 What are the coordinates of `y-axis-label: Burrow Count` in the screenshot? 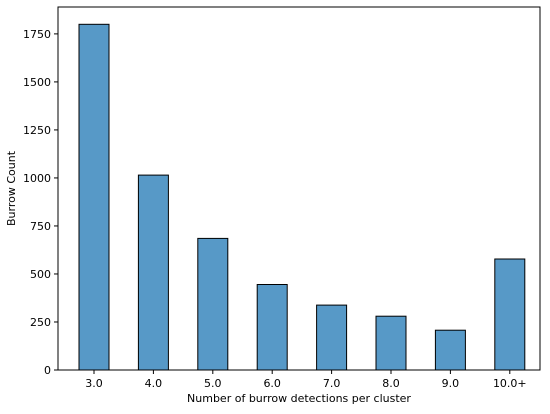 It's located at (11, 188).